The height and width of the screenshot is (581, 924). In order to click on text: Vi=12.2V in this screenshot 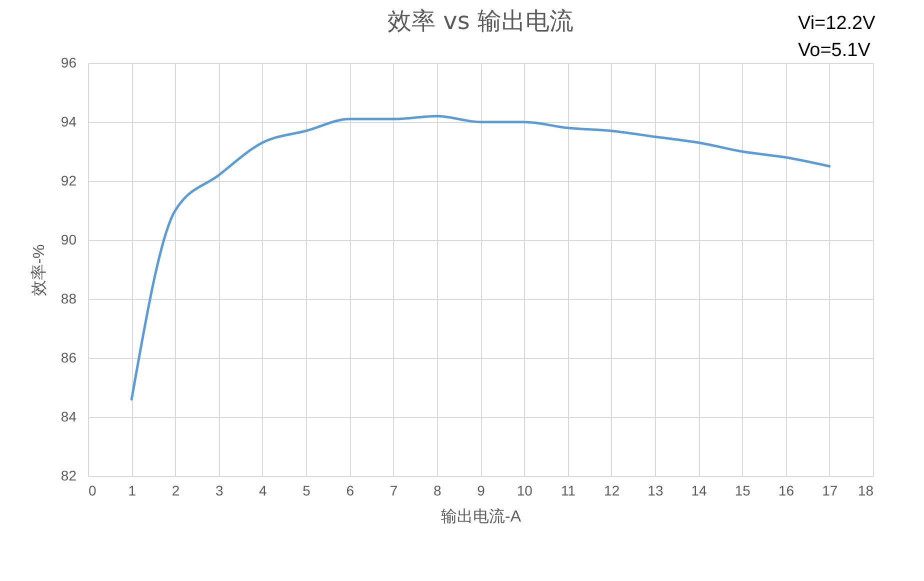, I will do `click(837, 24)`.